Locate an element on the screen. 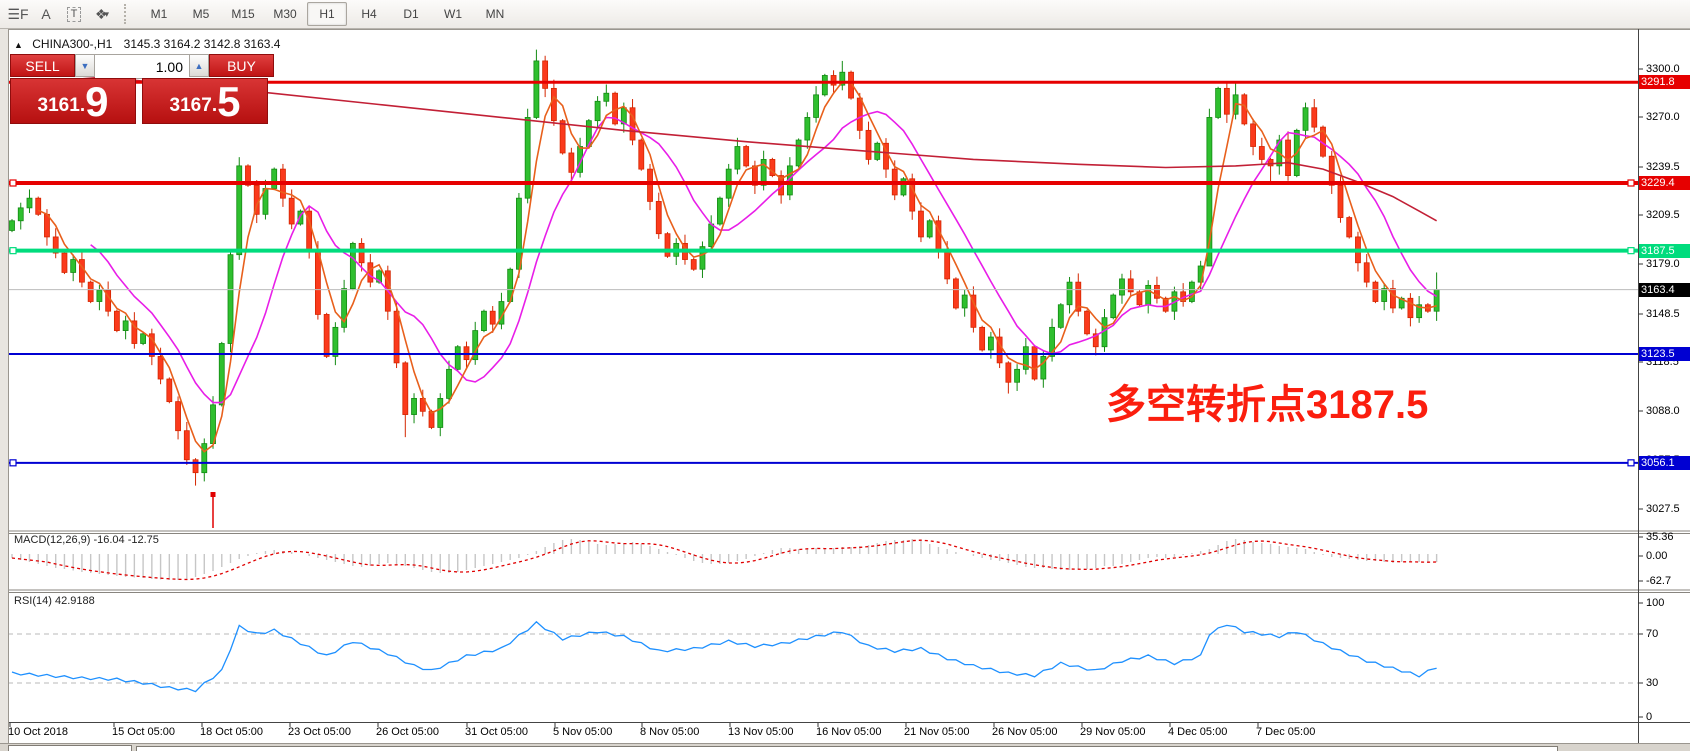  timeframe-button-group: M1 M5 M15 M30 H1 H4 D1 W1 MN is located at coordinates (327, 14).